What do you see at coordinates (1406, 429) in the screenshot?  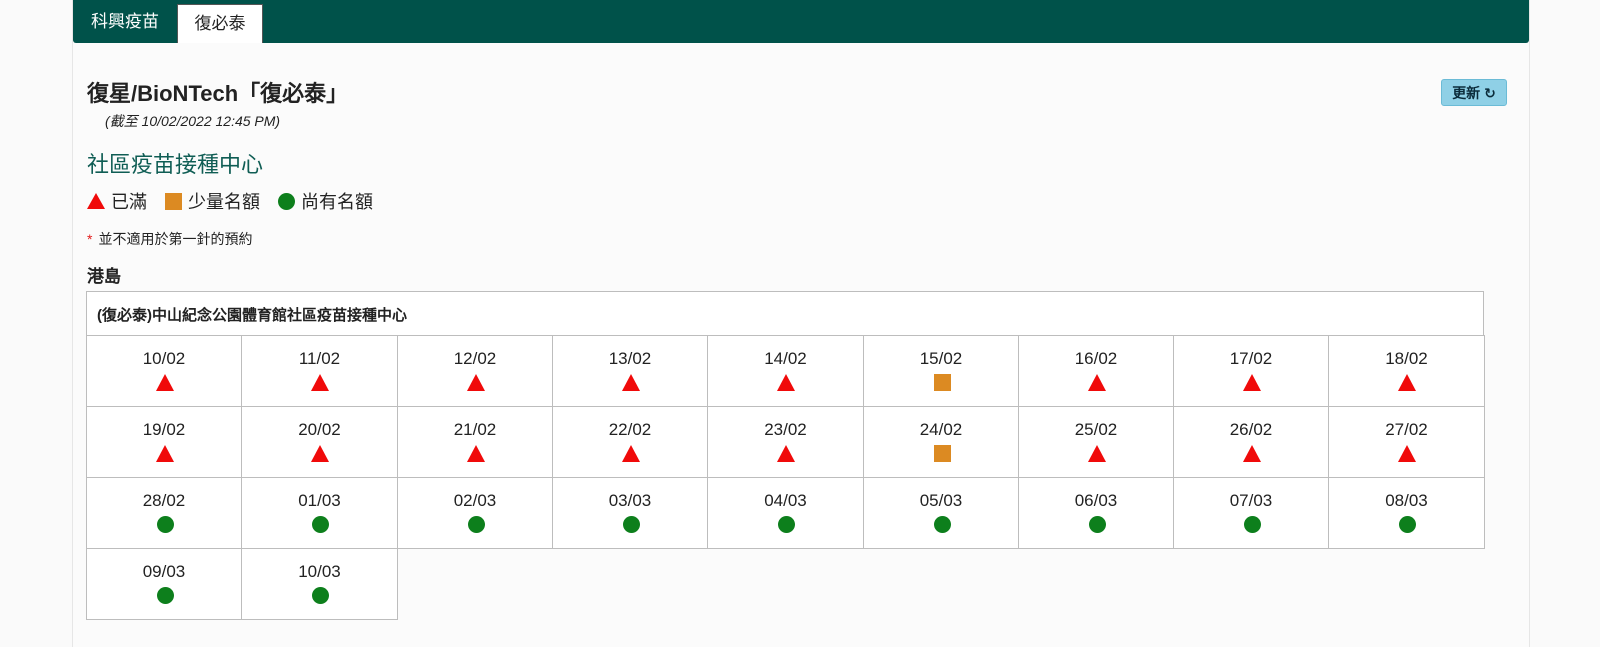 I see `slot-date: 27/02` at bounding box center [1406, 429].